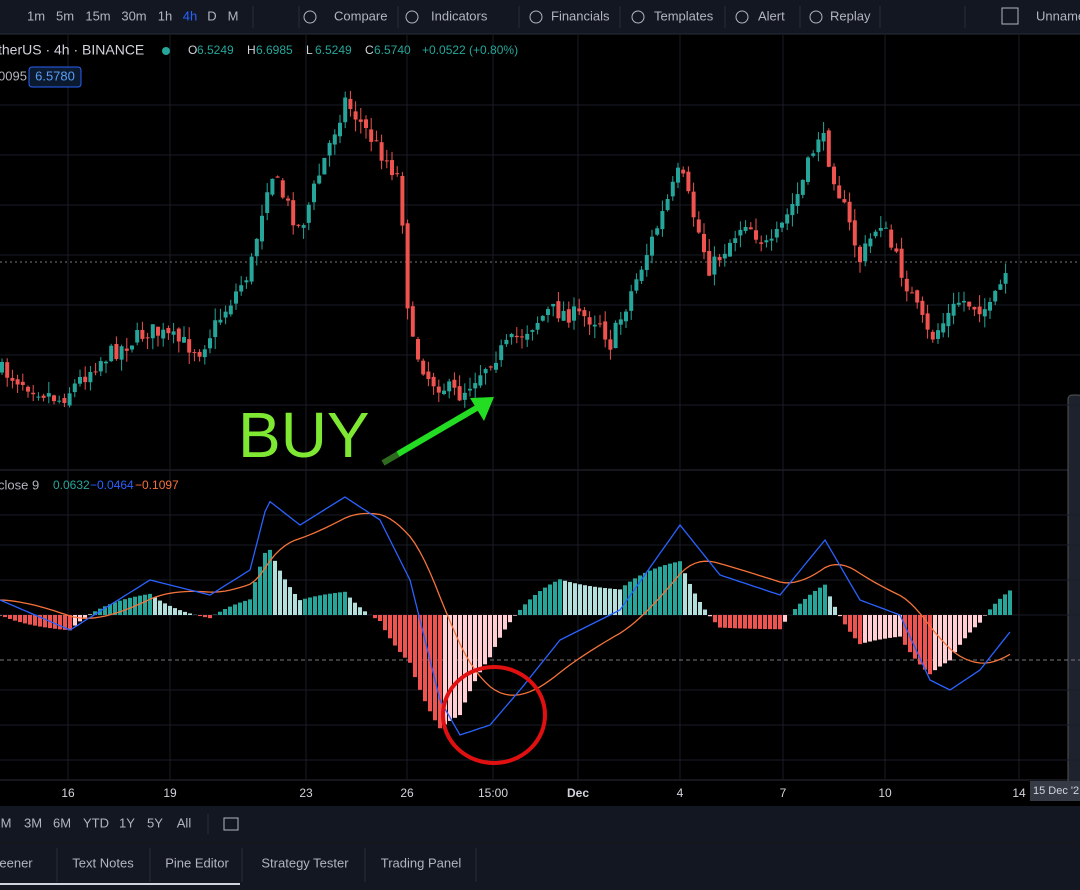  What do you see at coordinates (96, 822) in the screenshot?
I see `range-button: YTD` at bounding box center [96, 822].